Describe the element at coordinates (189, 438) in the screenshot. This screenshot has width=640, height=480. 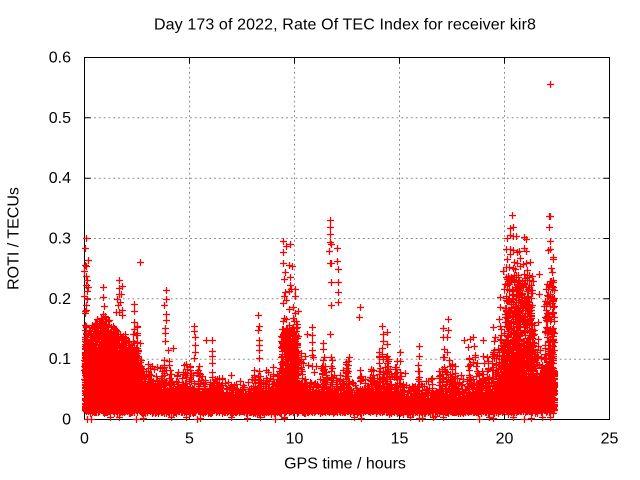
I see `svg-text: 5` at that location.